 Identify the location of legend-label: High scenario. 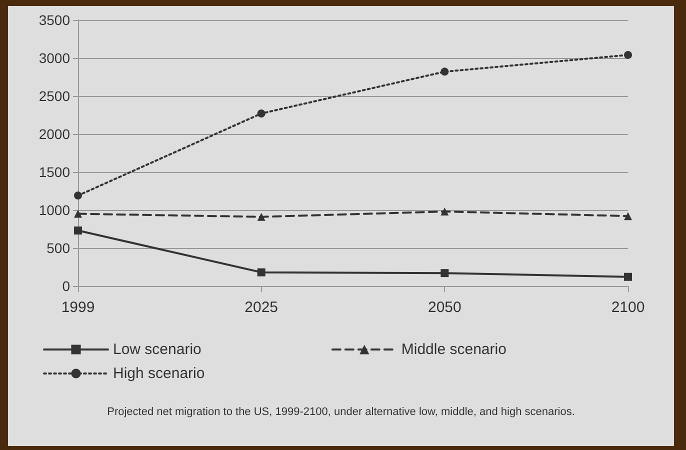
(159, 373).